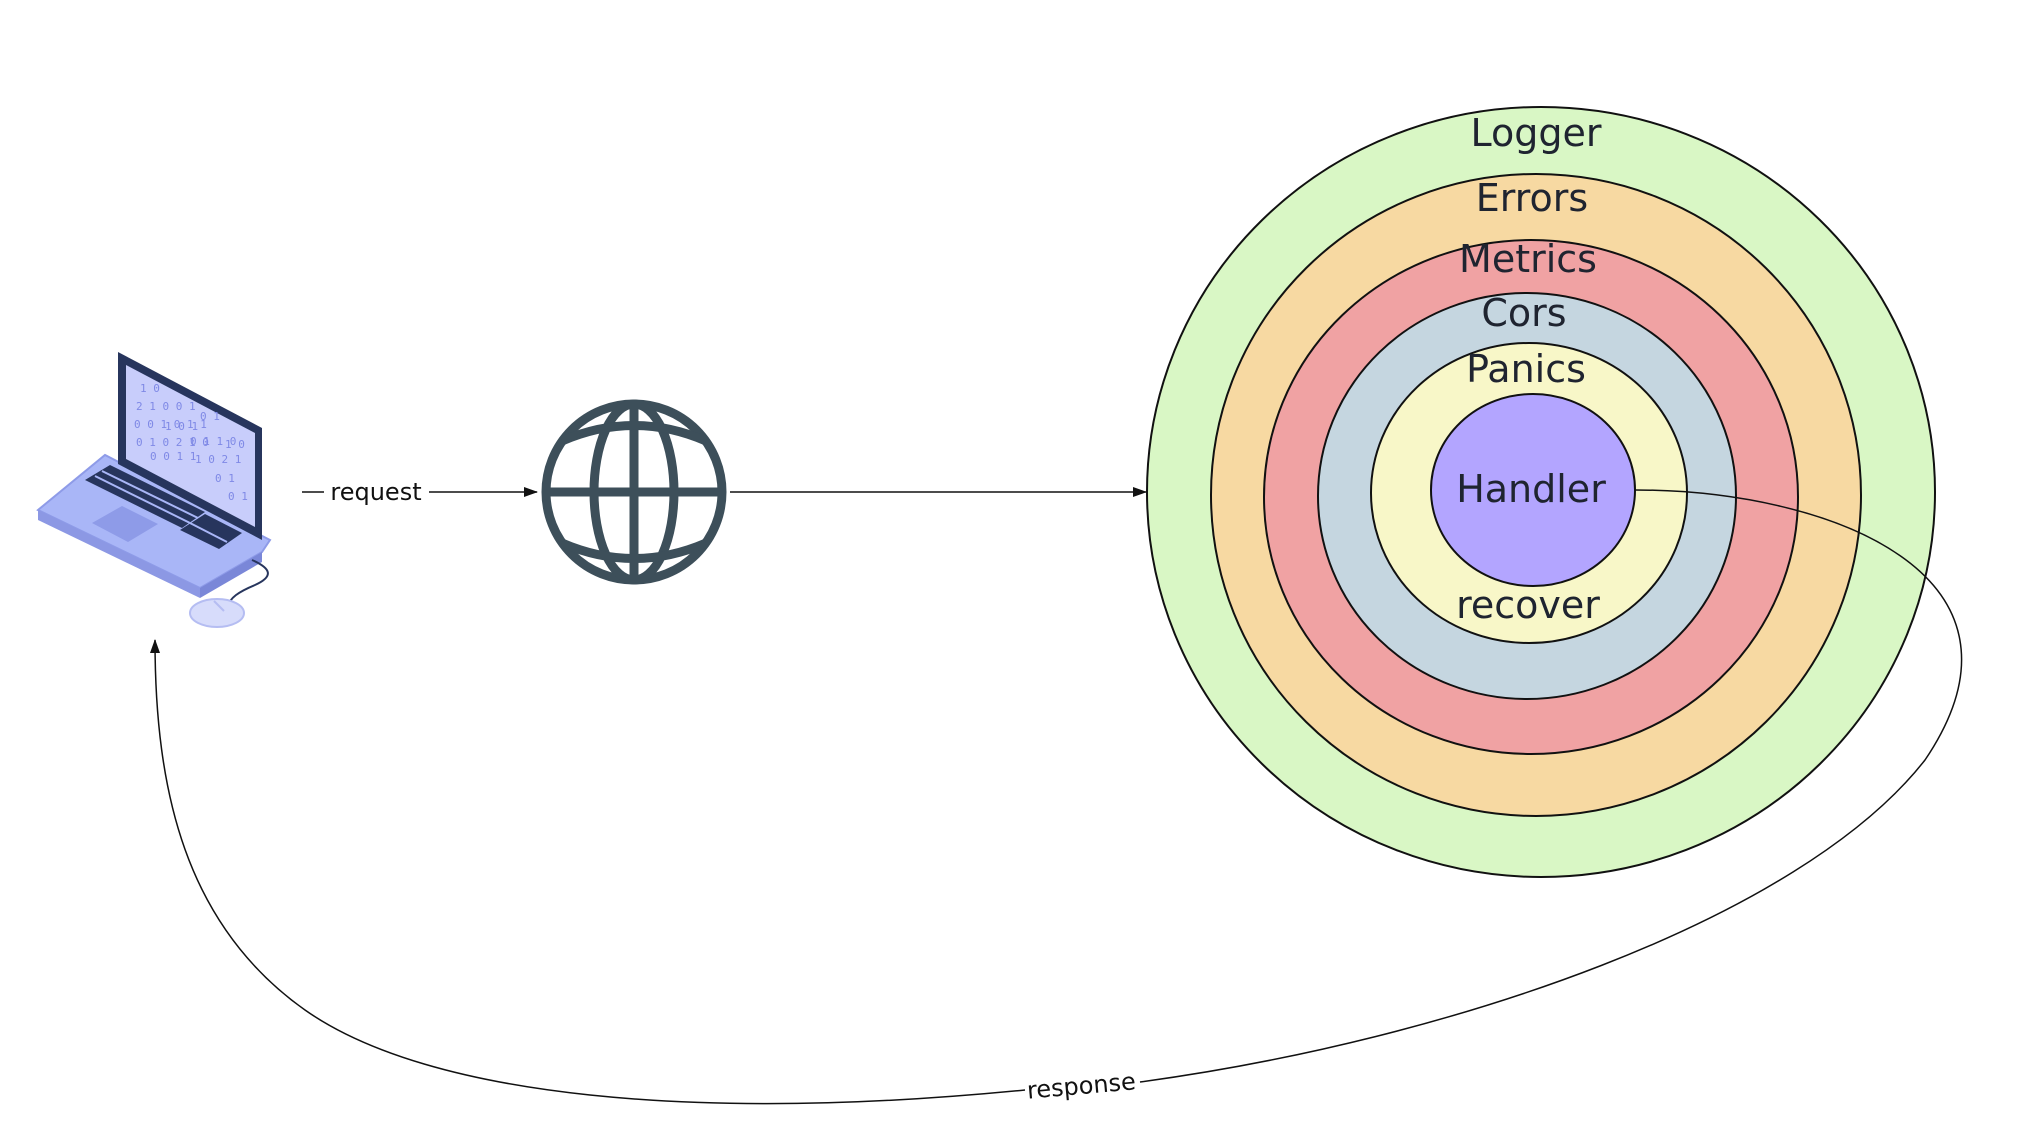 This screenshot has height=1138, width=2032. What do you see at coordinates (1532, 198) in the screenshot?
I see `errors-label: Errors` at bounding box center [1532, 198].